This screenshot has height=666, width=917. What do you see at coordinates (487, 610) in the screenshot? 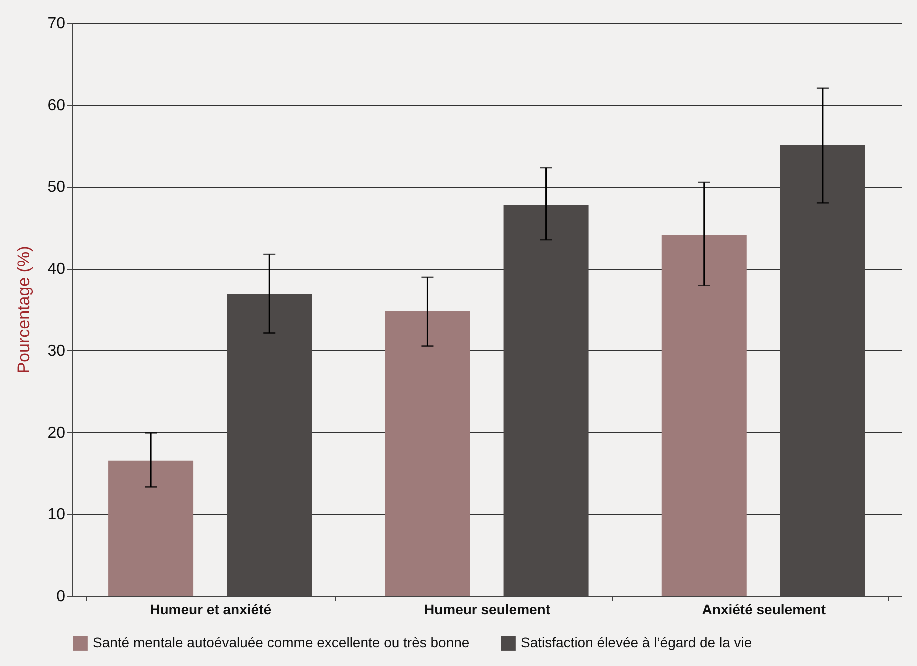
I see `x-tick-label: Humeur seulement` at bounding box center [487, 610].